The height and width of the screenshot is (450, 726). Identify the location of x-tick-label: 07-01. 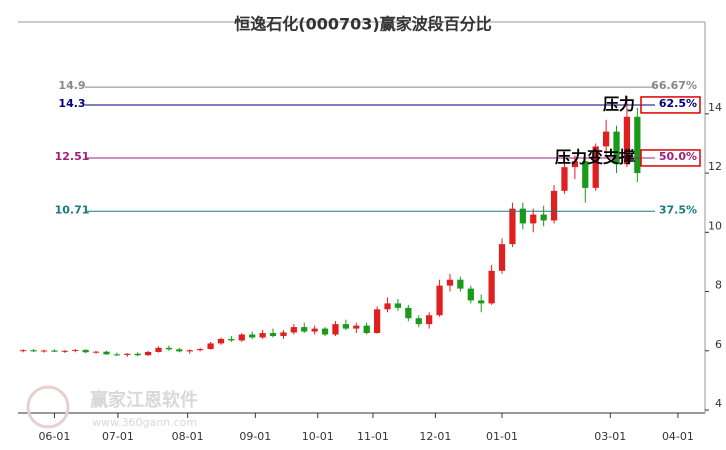
(118, 436).